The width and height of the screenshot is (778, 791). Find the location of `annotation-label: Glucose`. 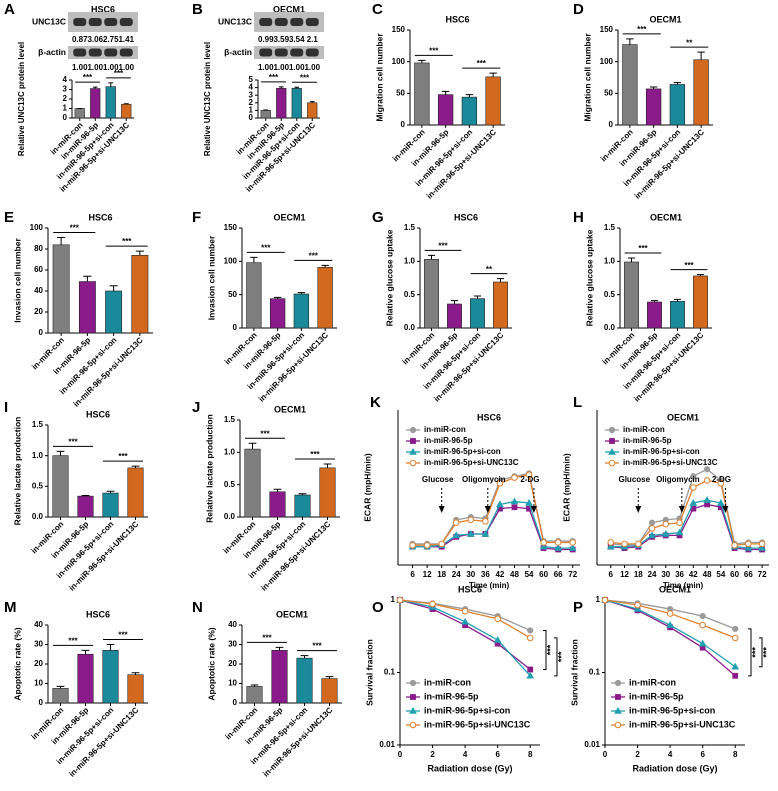

annotation-label: Glucose is located at coordinates (438, 479).